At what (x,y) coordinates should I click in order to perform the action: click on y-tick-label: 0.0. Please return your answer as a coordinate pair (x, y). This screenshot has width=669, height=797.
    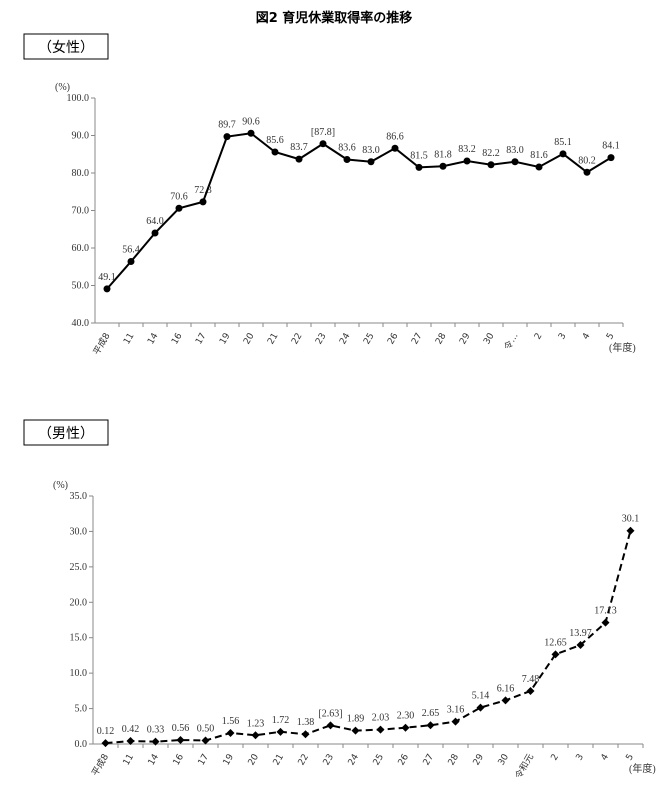
    Looking at the image, I should click on (81, 744).